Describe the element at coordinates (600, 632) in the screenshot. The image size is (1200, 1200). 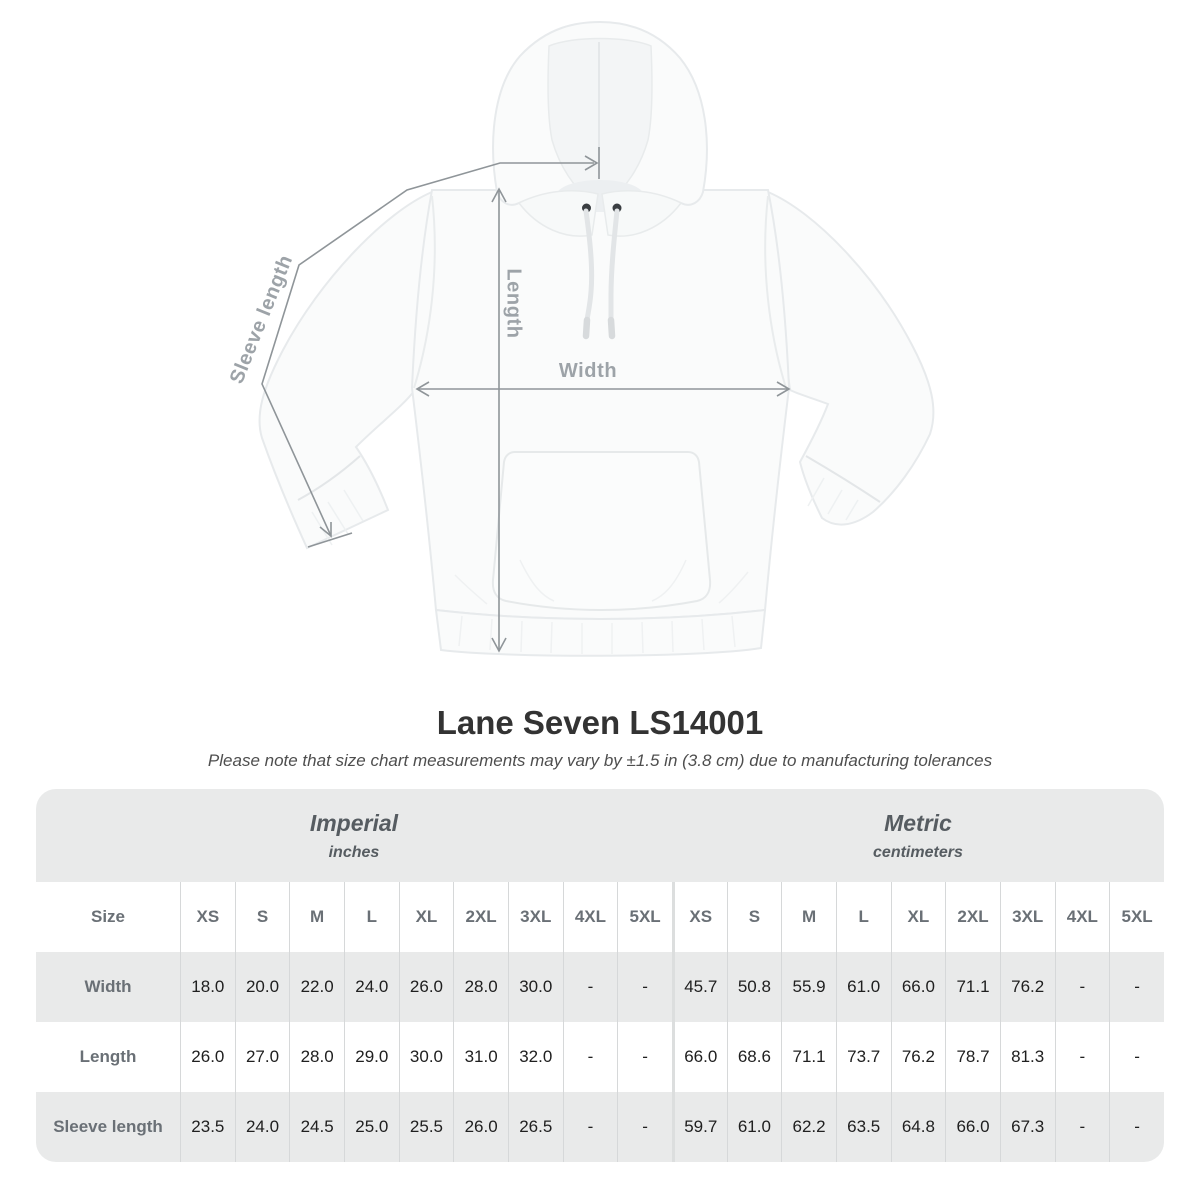
I see `hoodie-hem-band` at that location.